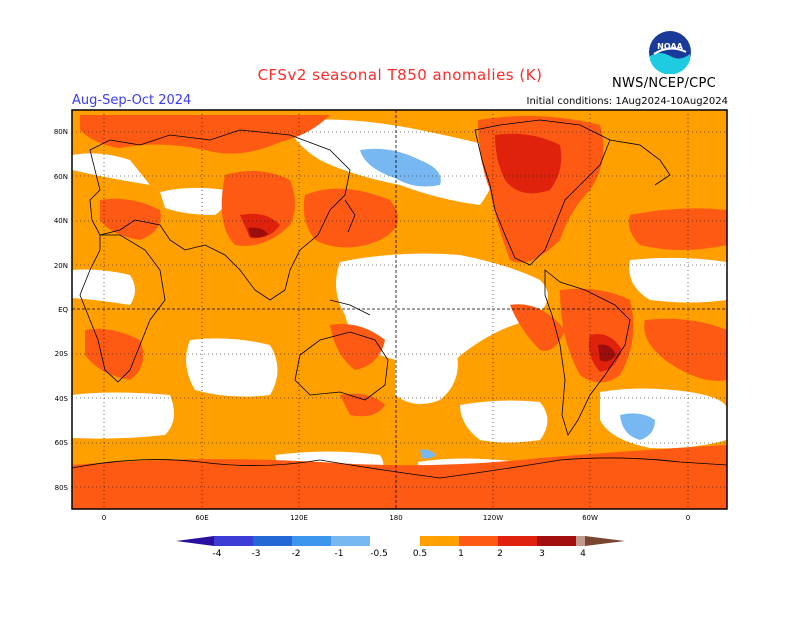 The image size is (800, 618). What do you see at coordinates (400, 75) in the screenshot?
I see `map-title: CFSv2 seasonal T850 anomalies (K)` at bounding box center [400, 75].